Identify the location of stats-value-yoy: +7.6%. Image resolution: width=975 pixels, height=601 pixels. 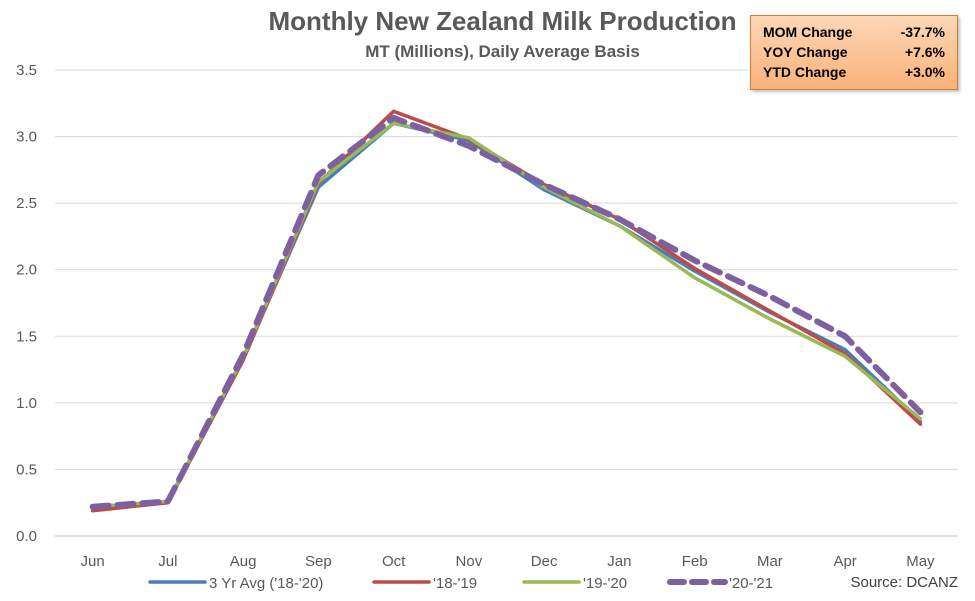
(924, 52).